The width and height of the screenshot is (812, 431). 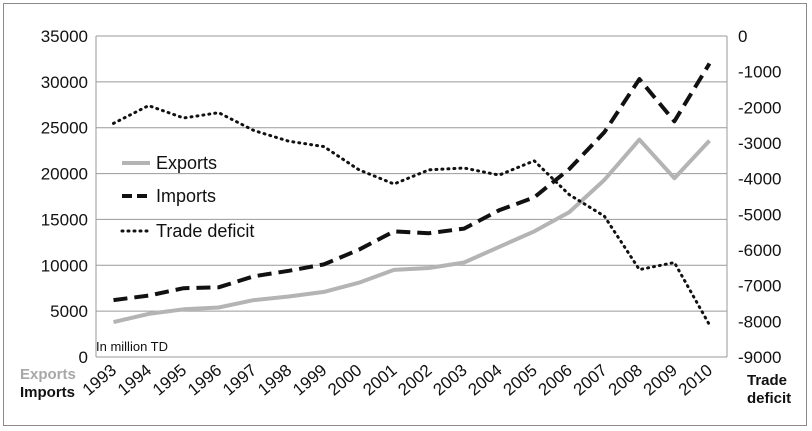 I want to click on x-tick-label: 2009, so click(x=660, y=380).